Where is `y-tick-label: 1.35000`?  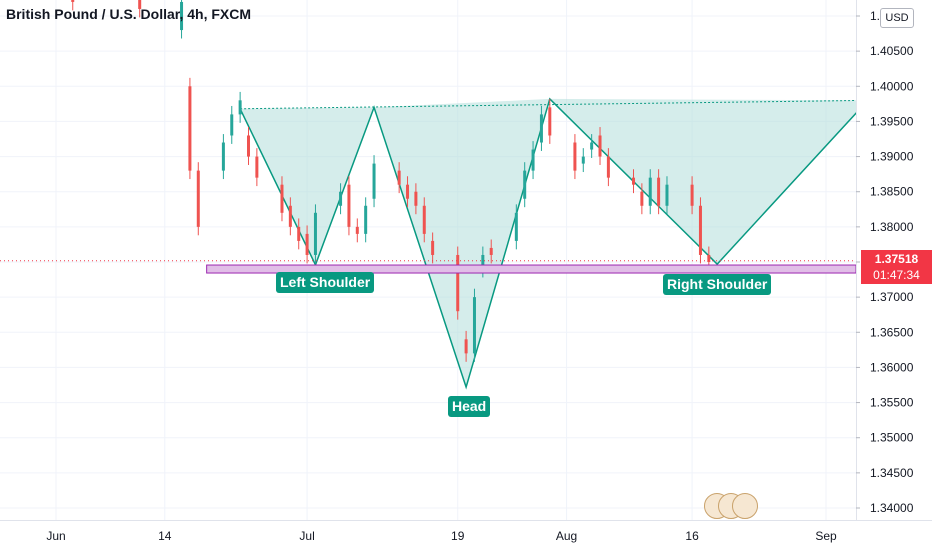
y-tick-label: 1.35000 is located at coordinates (892, 438).